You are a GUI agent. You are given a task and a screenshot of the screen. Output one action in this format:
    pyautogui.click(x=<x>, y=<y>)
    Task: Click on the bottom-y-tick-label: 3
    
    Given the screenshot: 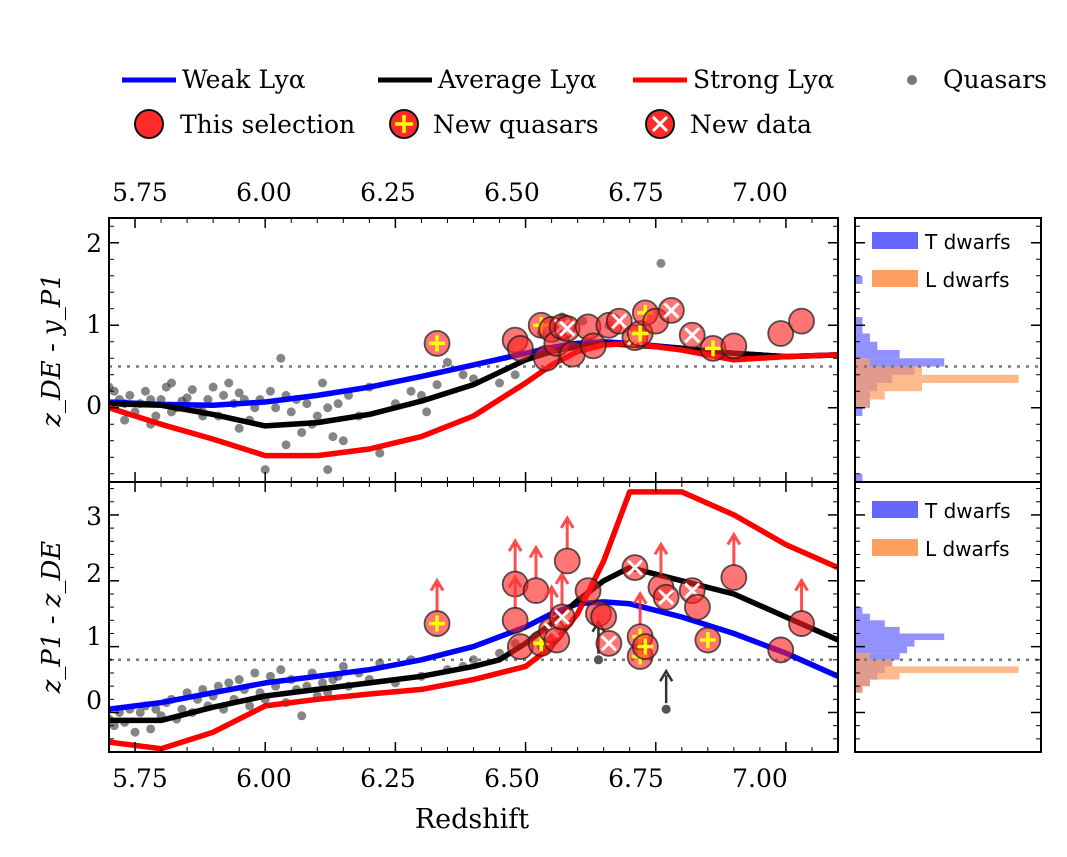 What is the action you would take?
    pyautogui.click(x=94, y=516)
    